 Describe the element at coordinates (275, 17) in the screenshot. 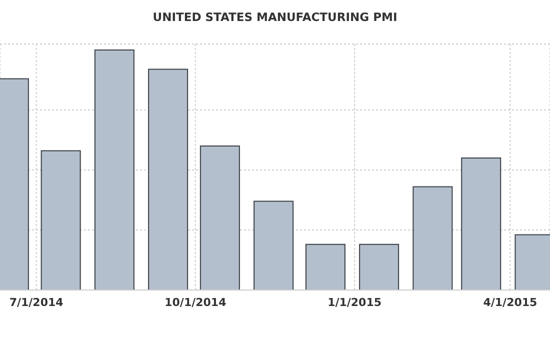

I see `chart-title: UNITED STATES MANUFACTURING PMI` at that location.